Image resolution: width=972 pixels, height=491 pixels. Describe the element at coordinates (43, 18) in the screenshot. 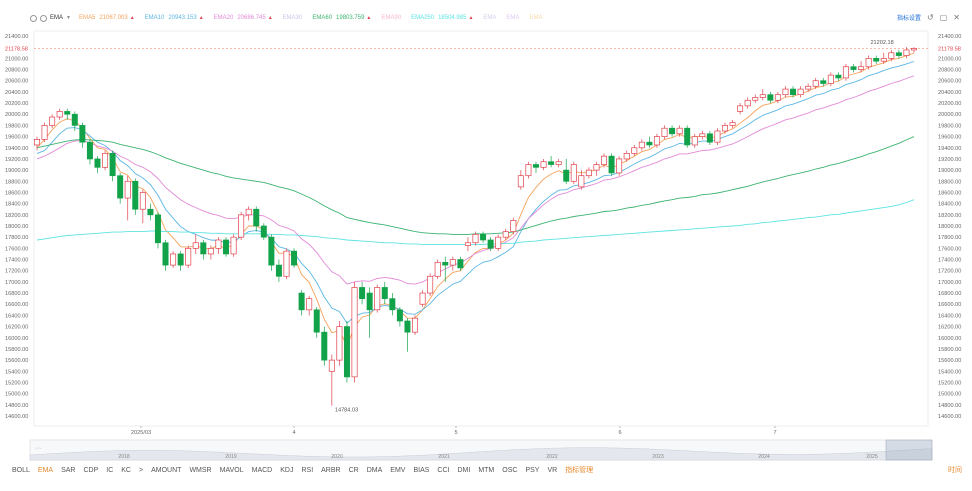

I see `visibility-toggle-icon` at that location.